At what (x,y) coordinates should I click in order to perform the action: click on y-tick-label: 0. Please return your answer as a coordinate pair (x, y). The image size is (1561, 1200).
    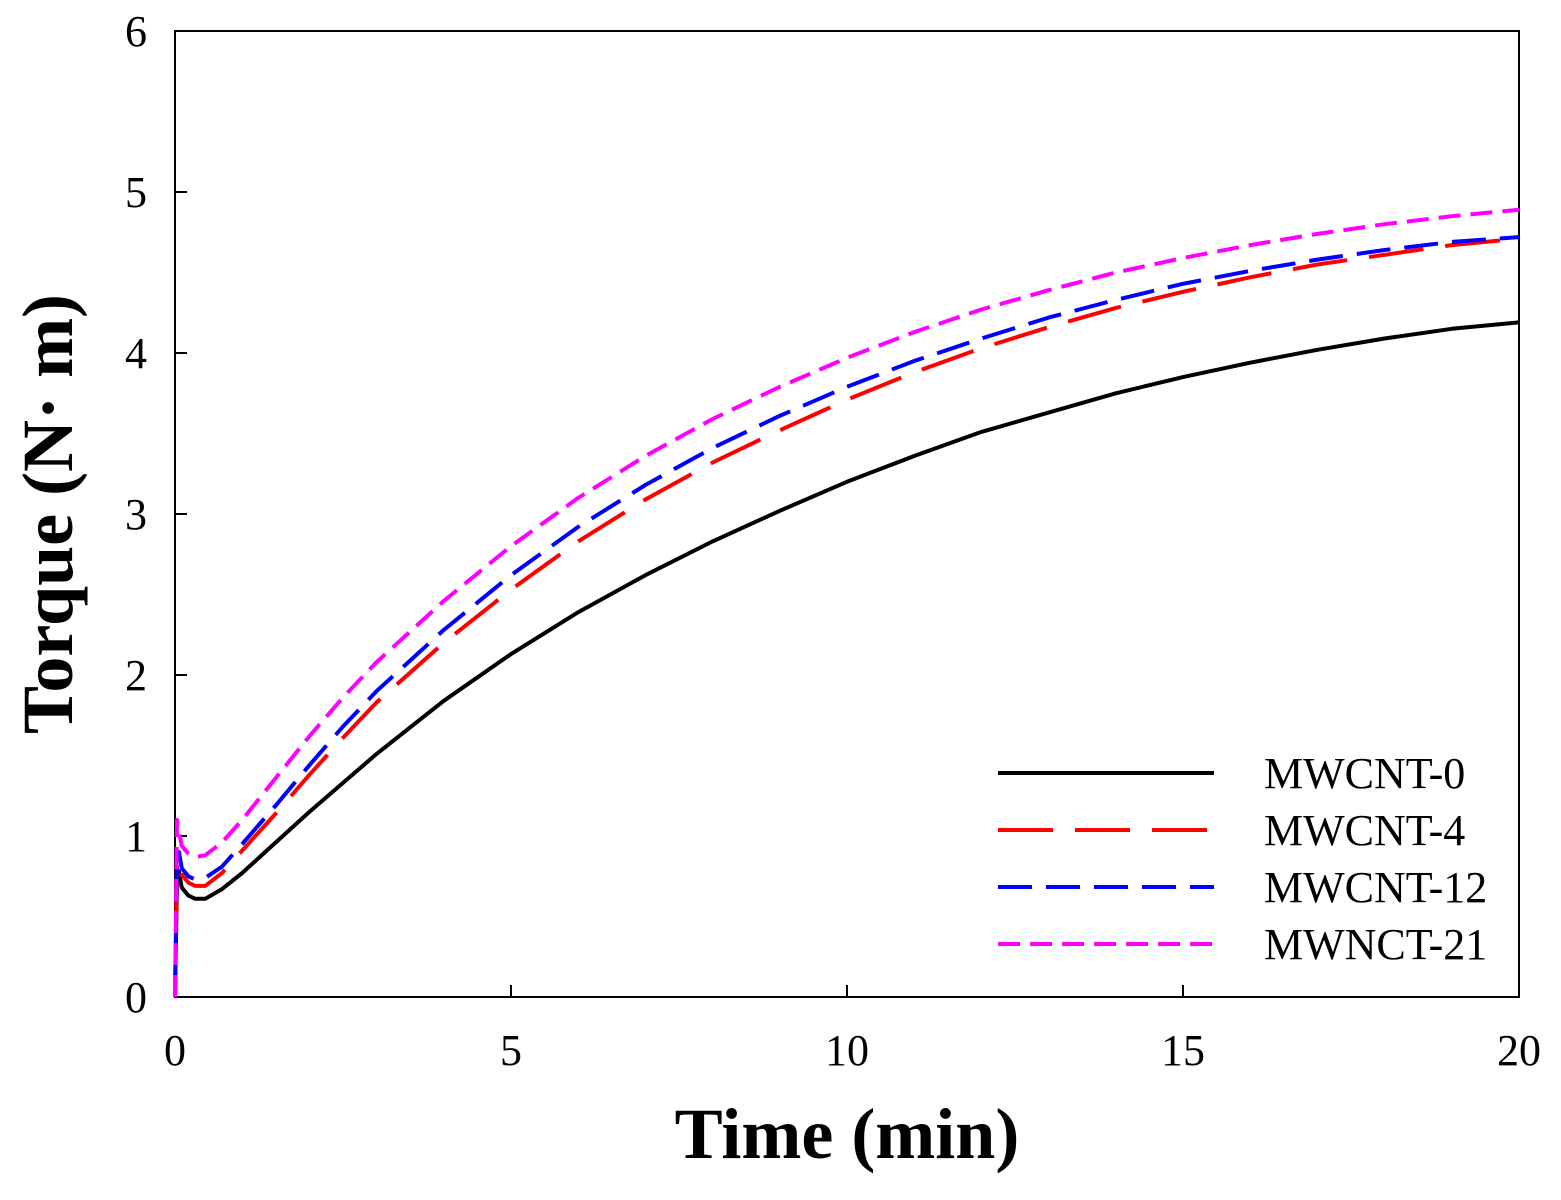
    Looking at the image, I should click on (136, 997).